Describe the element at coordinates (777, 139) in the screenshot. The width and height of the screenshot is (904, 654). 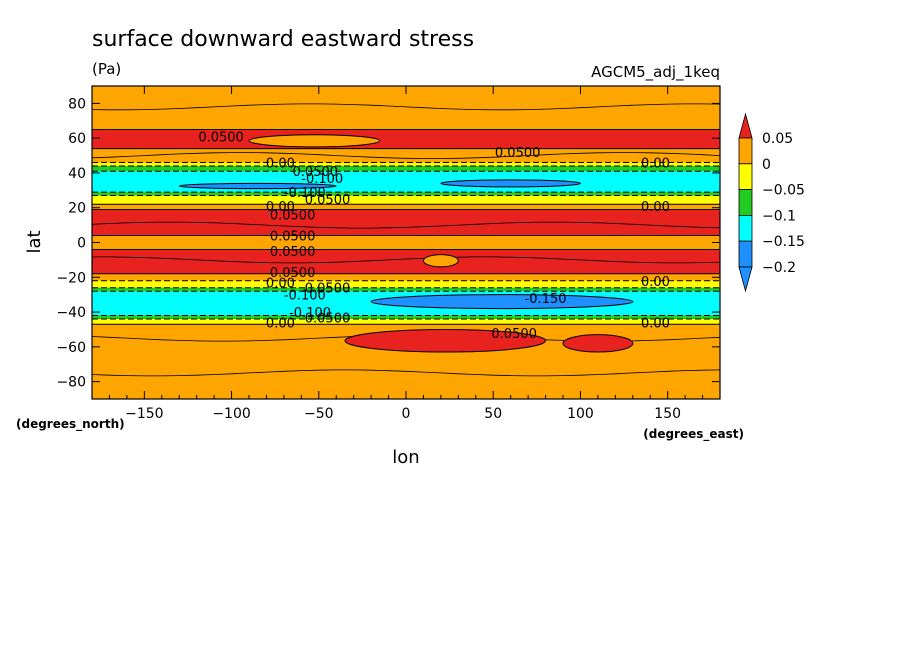
I see `colorbar-label-0: 0.05` at that location.